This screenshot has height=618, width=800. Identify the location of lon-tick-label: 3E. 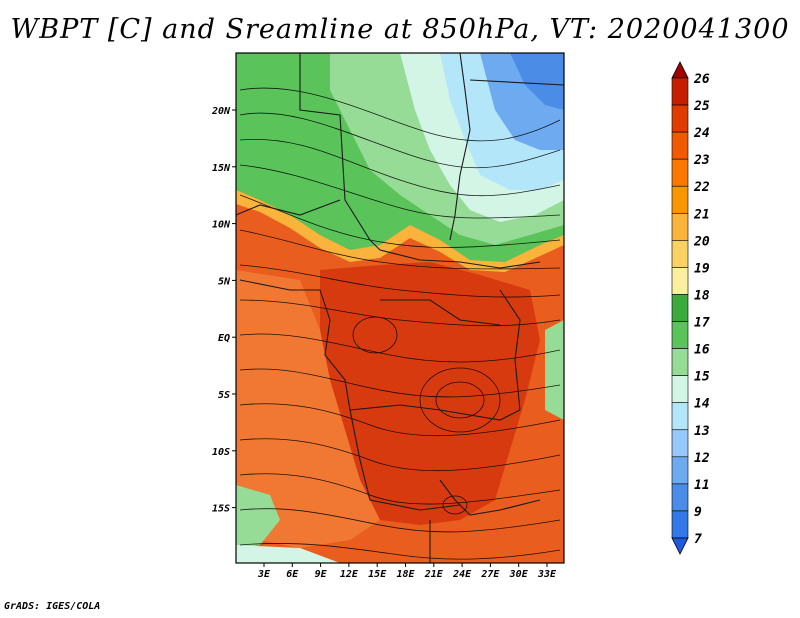
(264, 574).